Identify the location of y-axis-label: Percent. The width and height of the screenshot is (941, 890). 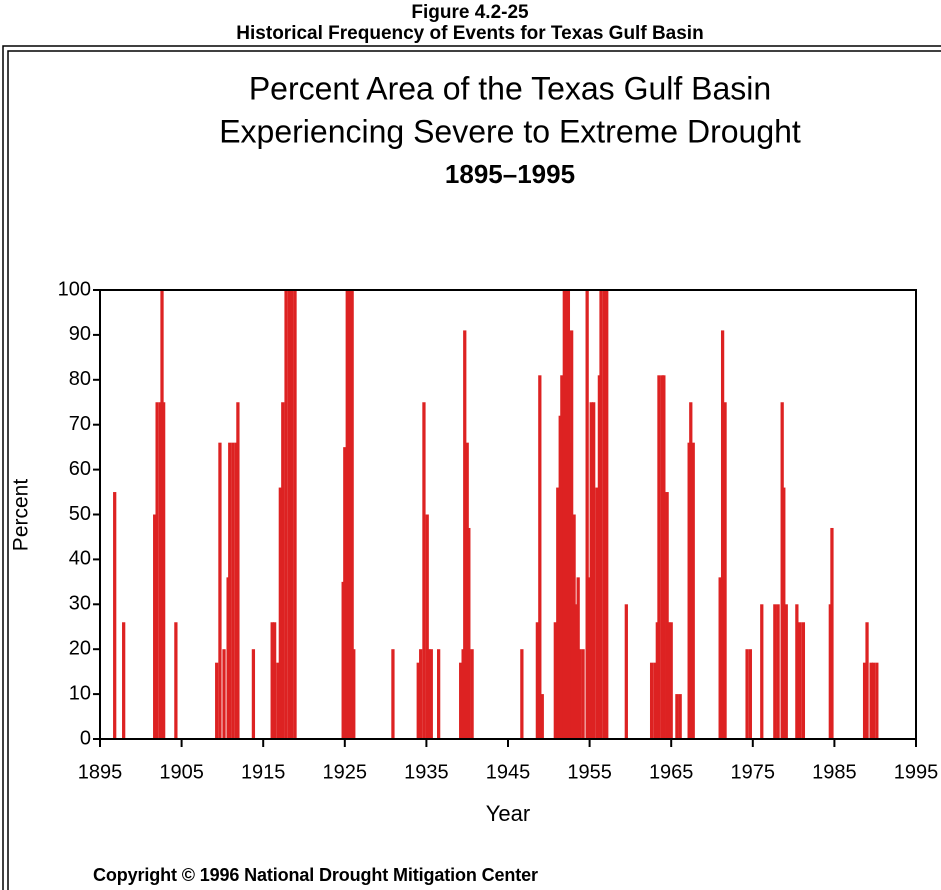
(21, 515).